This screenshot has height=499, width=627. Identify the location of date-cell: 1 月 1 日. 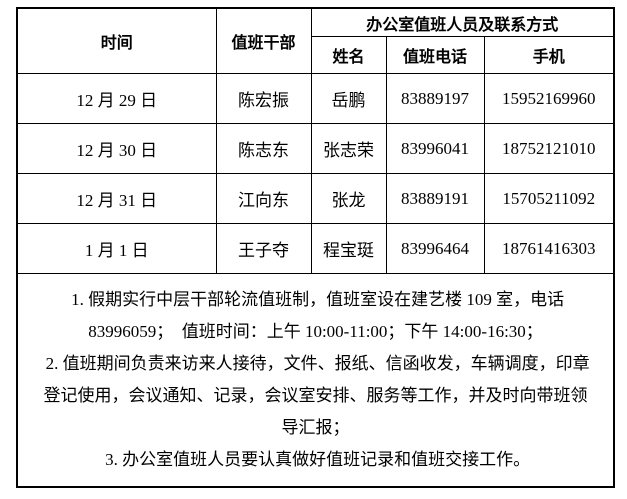
(116, 248).